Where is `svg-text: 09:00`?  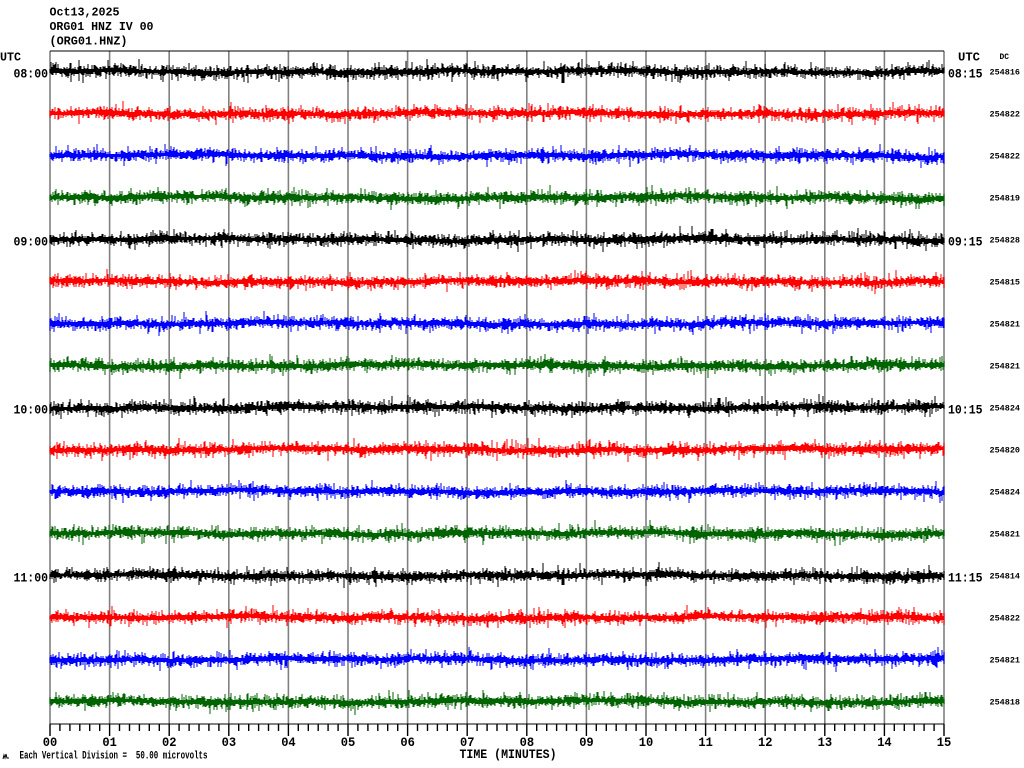
svg-text: 09:00 is located at coordinates (31, 242).